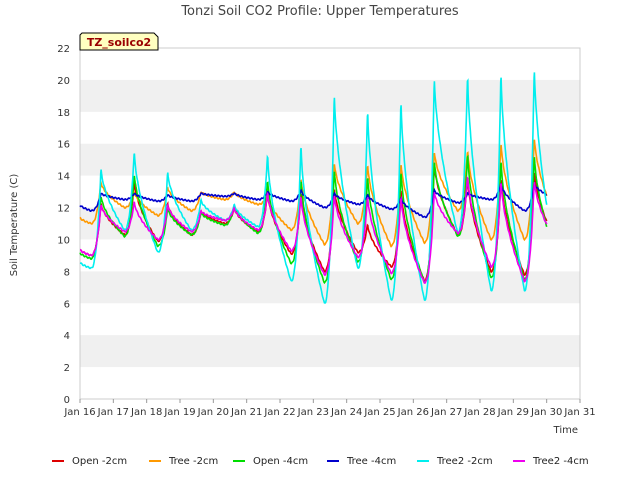 The image size is (640, 480). I want to click on y-tick-label: 14, so click(63, 177).